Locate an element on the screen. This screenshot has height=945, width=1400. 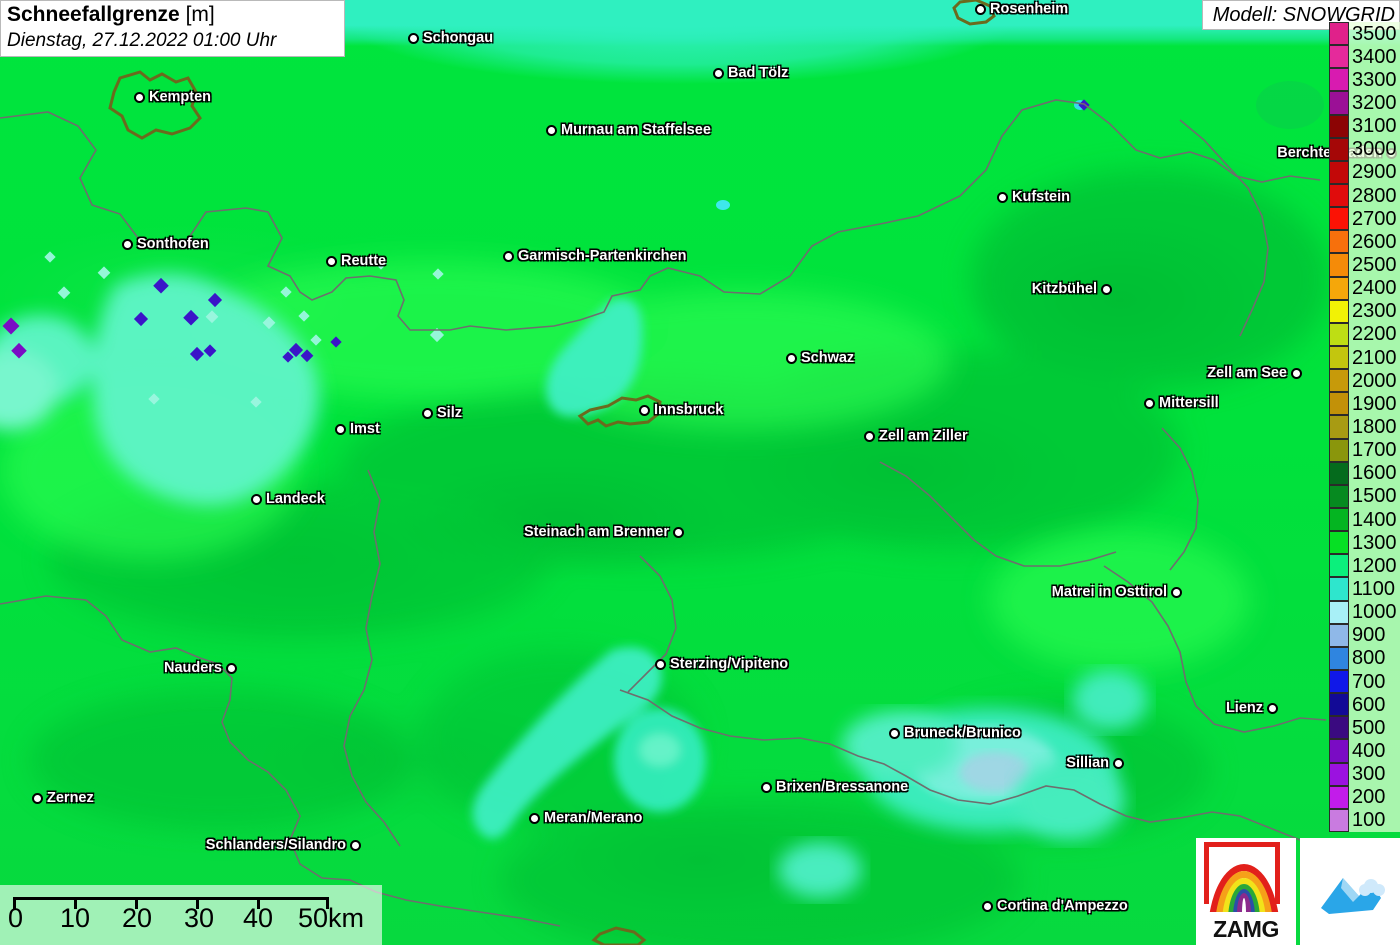
city-name-label: Meran/Merano is located at coordinates (593, 818).